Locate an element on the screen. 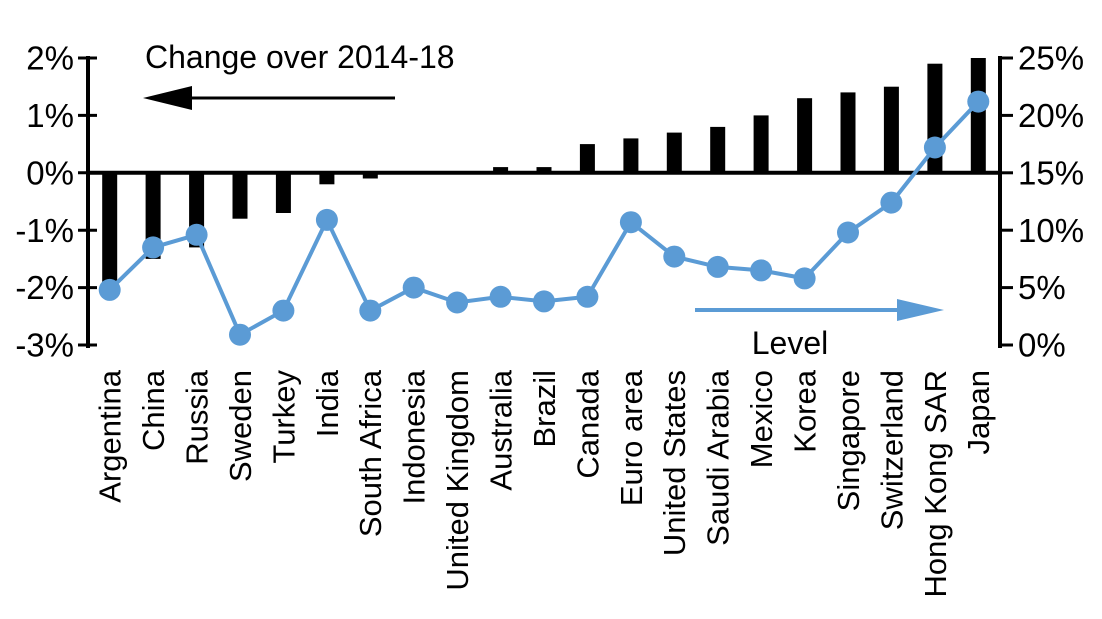 The height and width of the screenshot is (619, 1102). level-dot-united-states is located at coordinates (674, 256).